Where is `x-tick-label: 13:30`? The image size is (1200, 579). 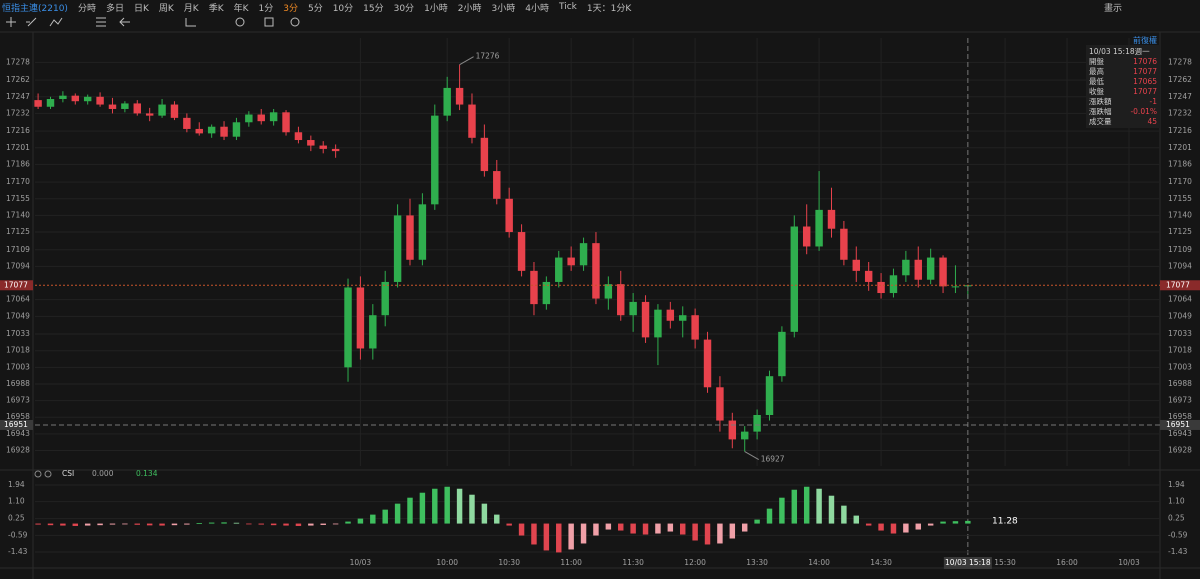 x-tick-label: 13:30 is located at coordinates (757, 562).